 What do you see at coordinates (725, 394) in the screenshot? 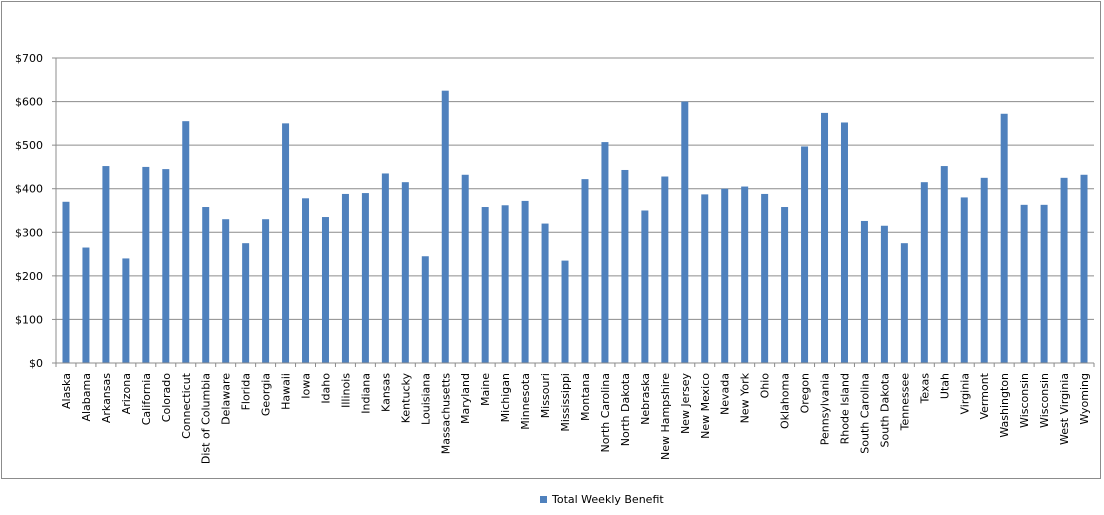
I see `x-tick-label: Nevada` at bounding box center [725, 394].